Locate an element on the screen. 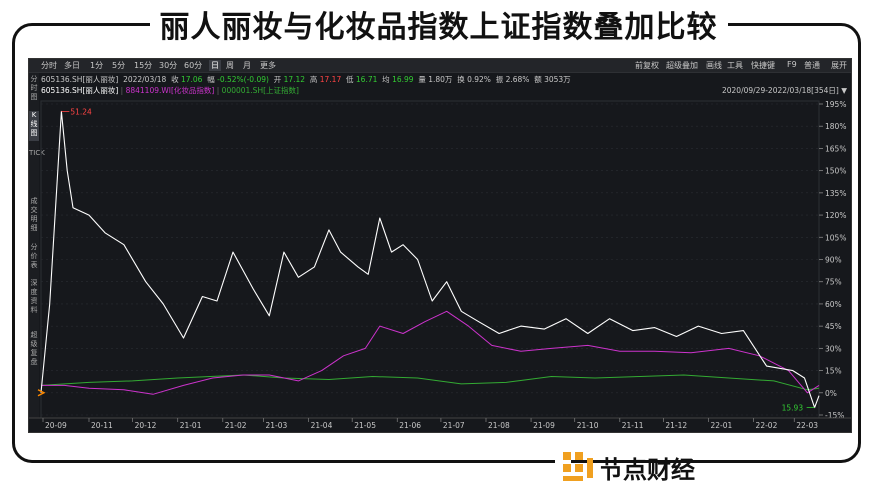 The height and width of the screenshot is (489, 877). close-label: 收 is located at coordinates (175, 79).